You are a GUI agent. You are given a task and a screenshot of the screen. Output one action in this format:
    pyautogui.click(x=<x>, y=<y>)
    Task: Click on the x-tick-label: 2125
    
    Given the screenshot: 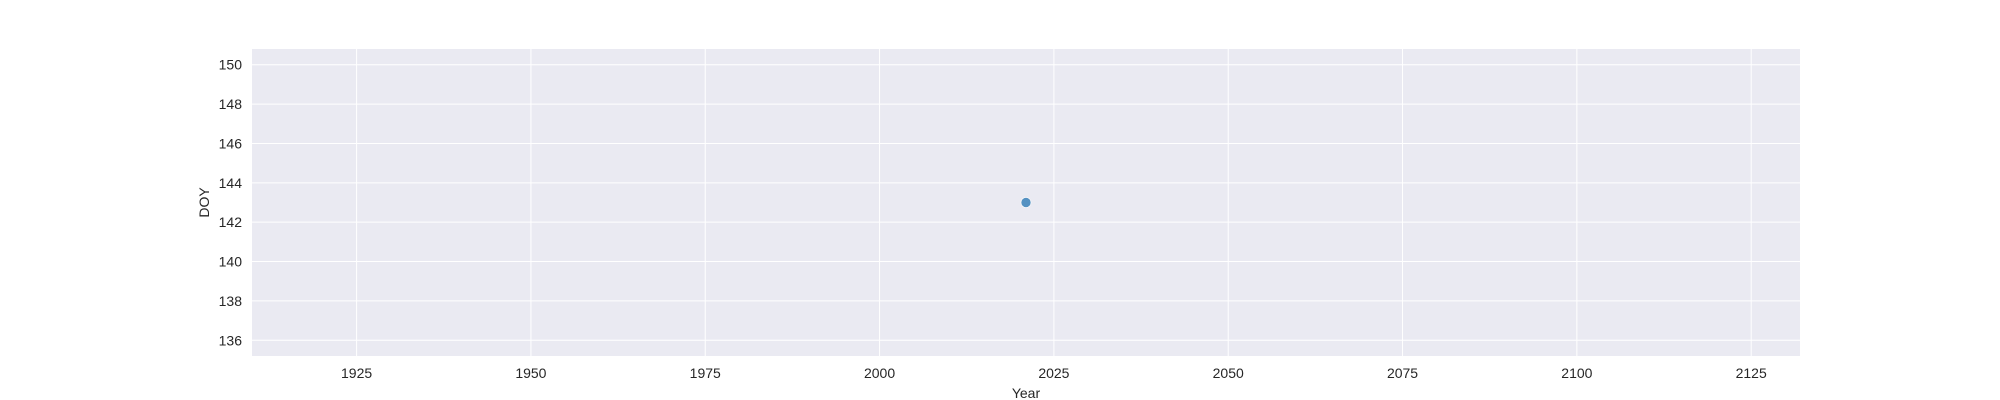 What is the action you would take?
    pyautogui.click(x=1751, y=373)
    